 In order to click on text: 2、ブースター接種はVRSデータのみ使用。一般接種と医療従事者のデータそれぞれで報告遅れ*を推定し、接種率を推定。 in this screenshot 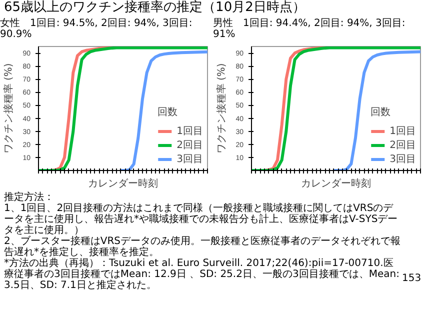, I will do `click(203, 247)`.